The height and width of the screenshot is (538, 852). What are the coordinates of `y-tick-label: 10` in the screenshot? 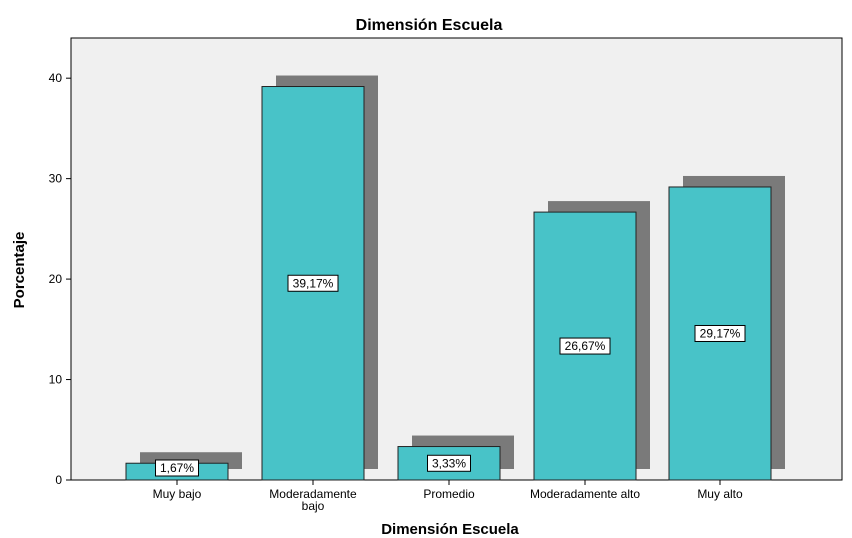 It's located at (56, 380).